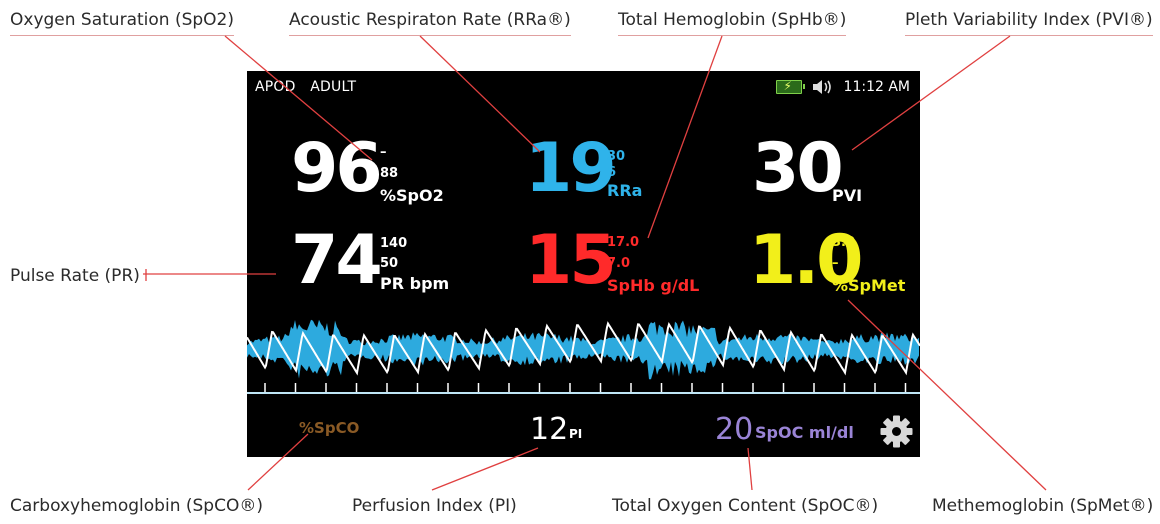 The height and width of the screenshot is (524, 1160). What do you see at coordinates (896, 431) in the screenshot?
I see `gear-icon` at bounding box center [896, 431].